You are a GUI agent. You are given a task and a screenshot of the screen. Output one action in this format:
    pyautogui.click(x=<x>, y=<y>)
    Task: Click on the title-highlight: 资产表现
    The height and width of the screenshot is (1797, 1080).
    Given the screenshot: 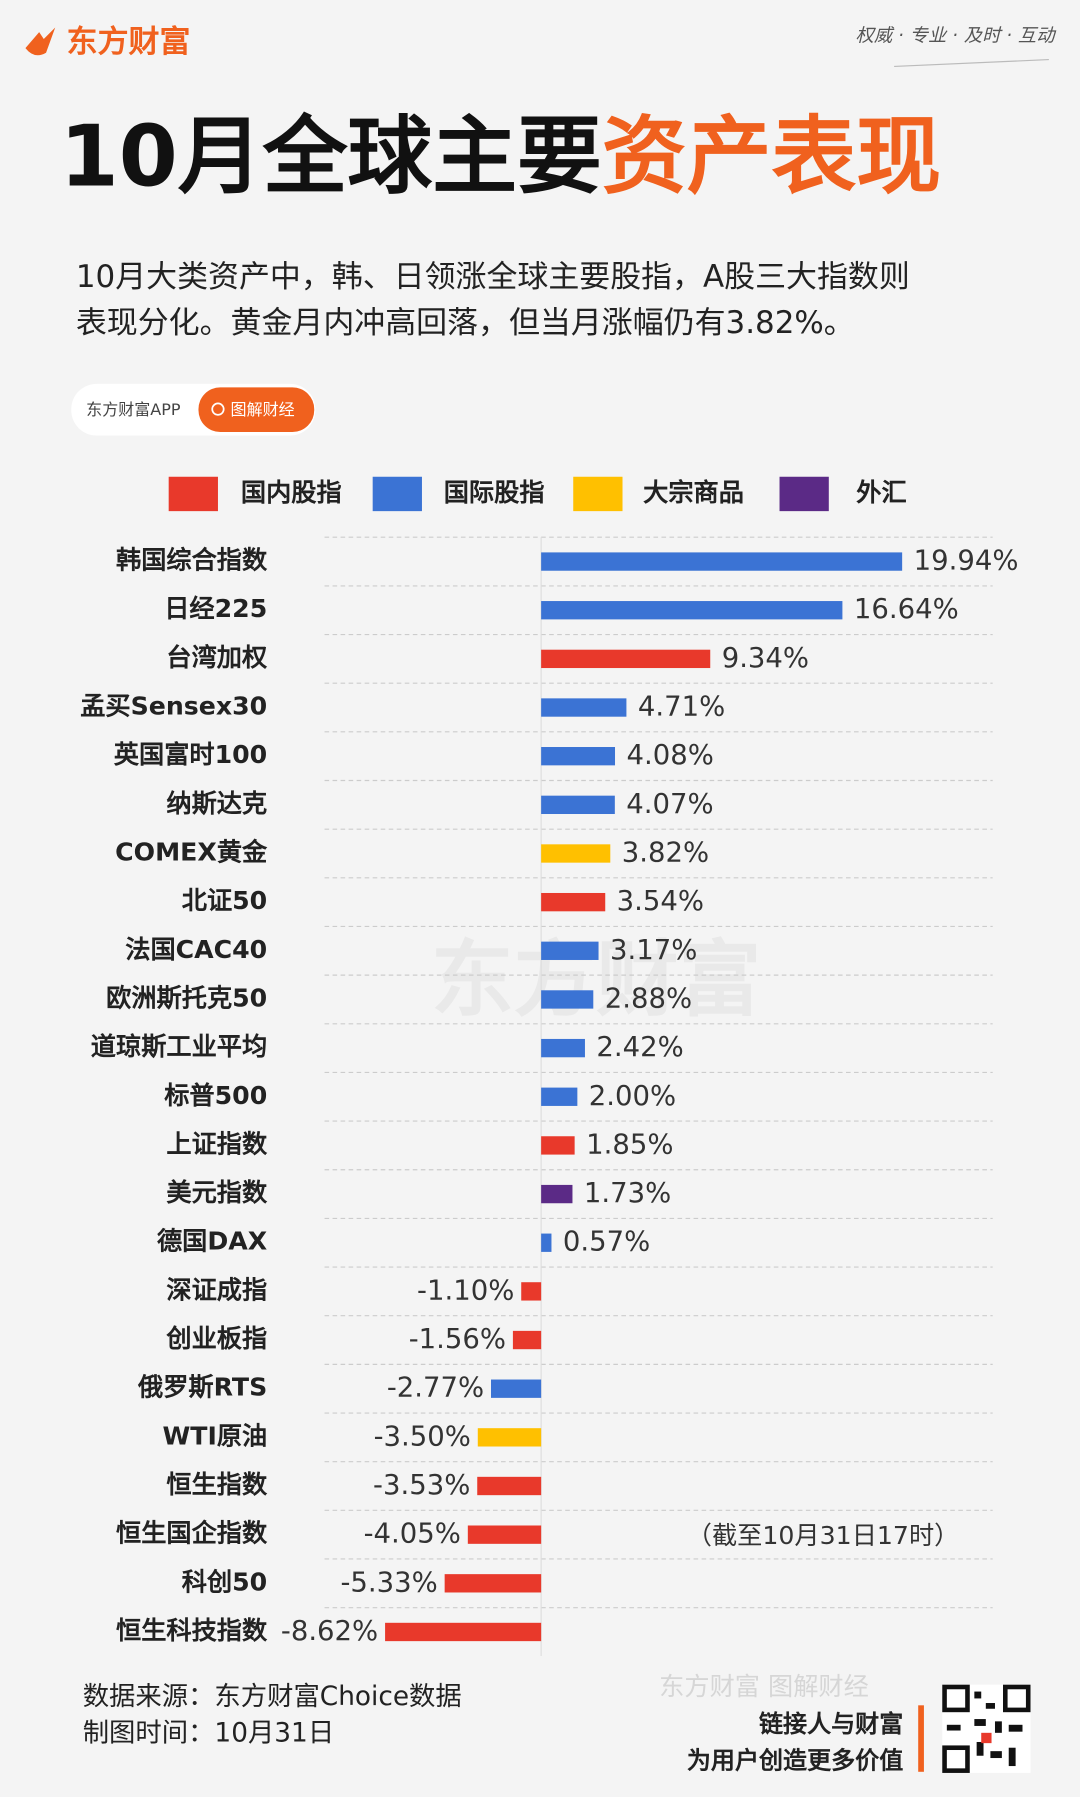 What is the action you would take?
    pyautogui.click(x=771, y=156)
    